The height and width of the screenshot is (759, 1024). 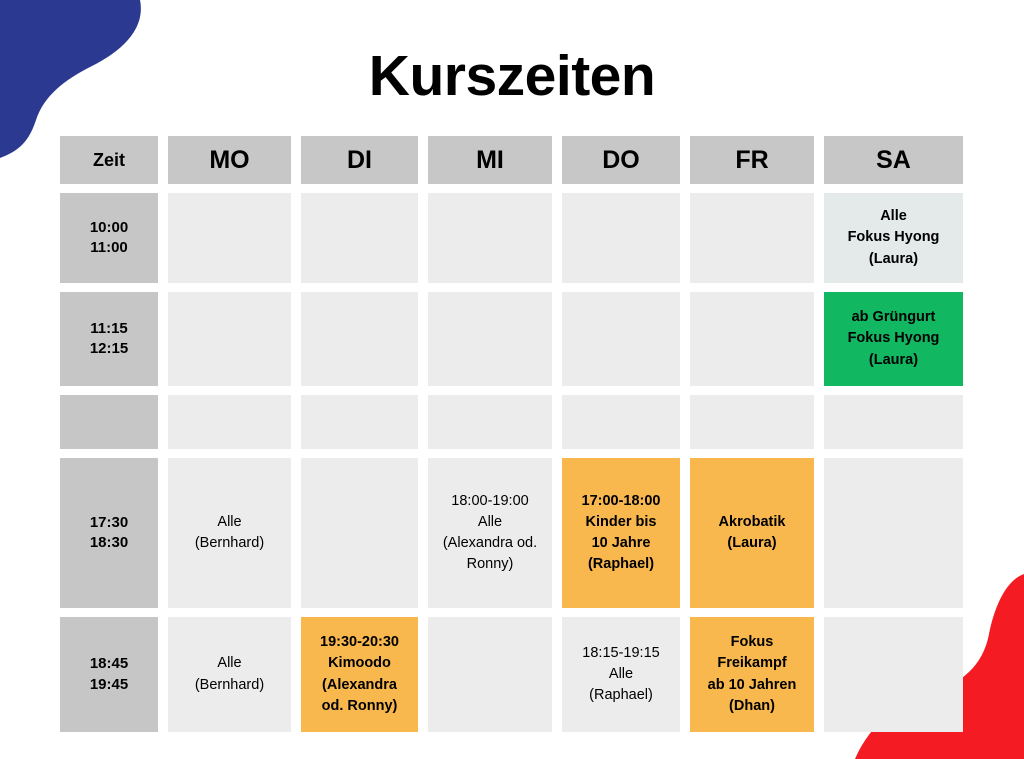 I want to click on slot-mo-row-4: Alle (Bernhard), so click(x=229, y=533).